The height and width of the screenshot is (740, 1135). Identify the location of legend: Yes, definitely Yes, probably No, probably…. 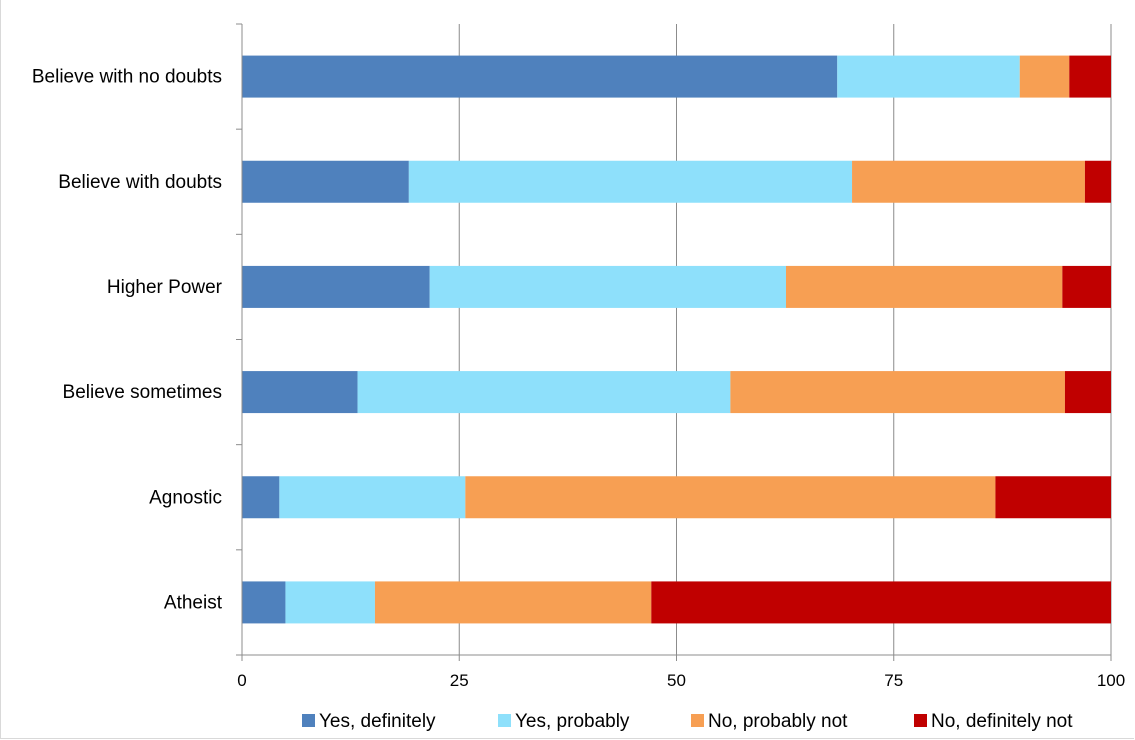
(687, 721).